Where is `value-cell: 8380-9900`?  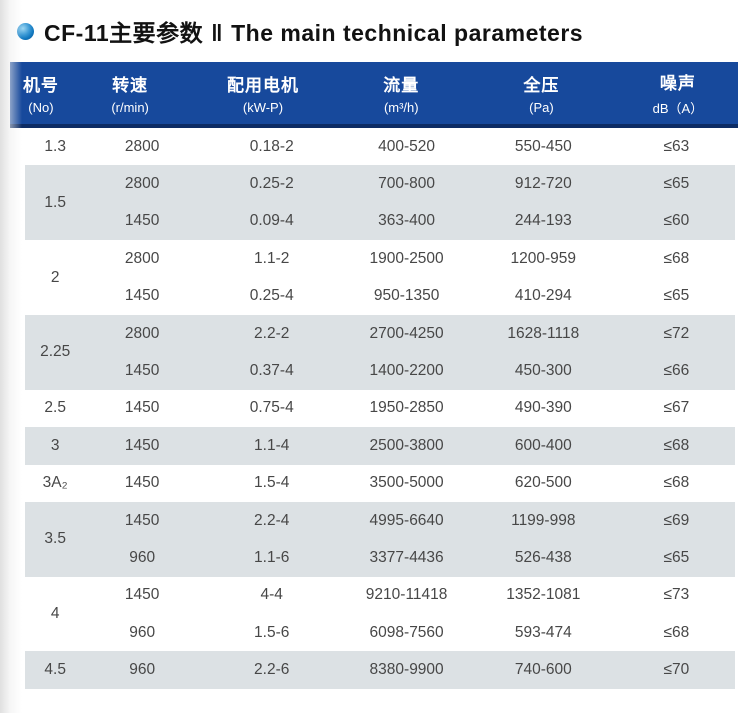 value-cell: 8380-9900 is located at coordinates (406, 670).